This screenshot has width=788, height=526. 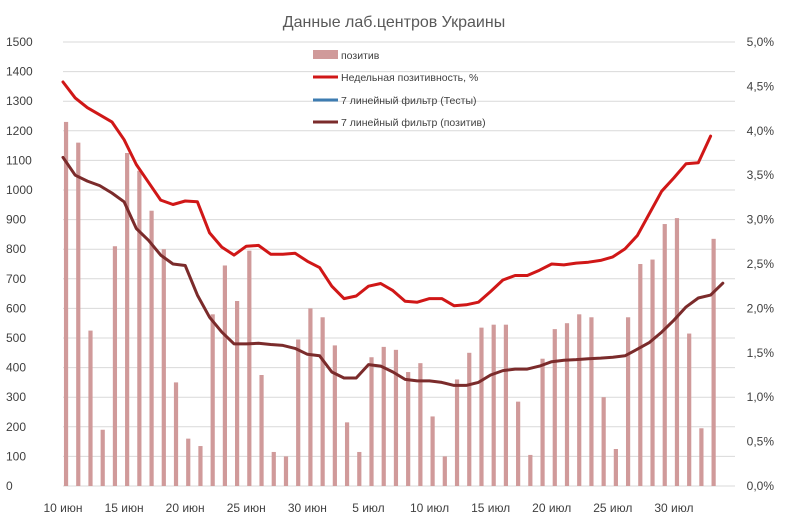 I want to click on x-tick-label: 15 июн, so click(x=124, y=508).